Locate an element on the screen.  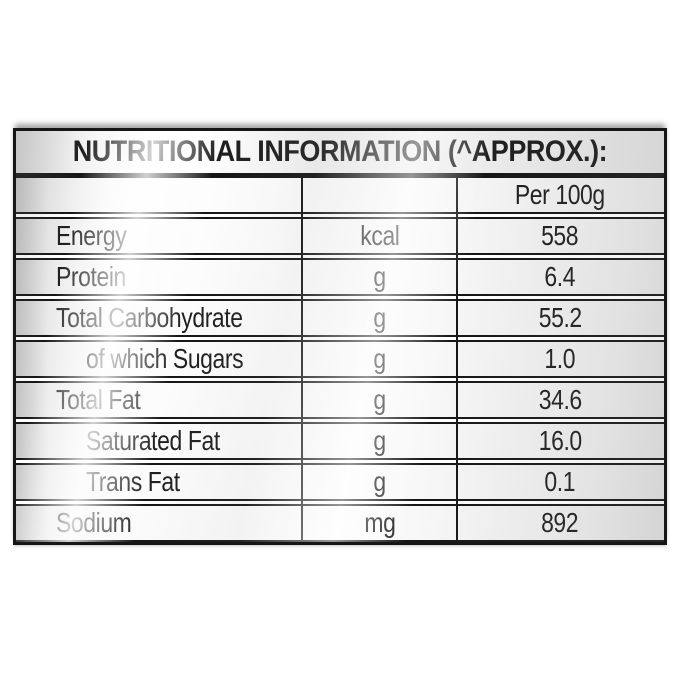
nutrient-label: Protein is located at coordinates (91, 276).